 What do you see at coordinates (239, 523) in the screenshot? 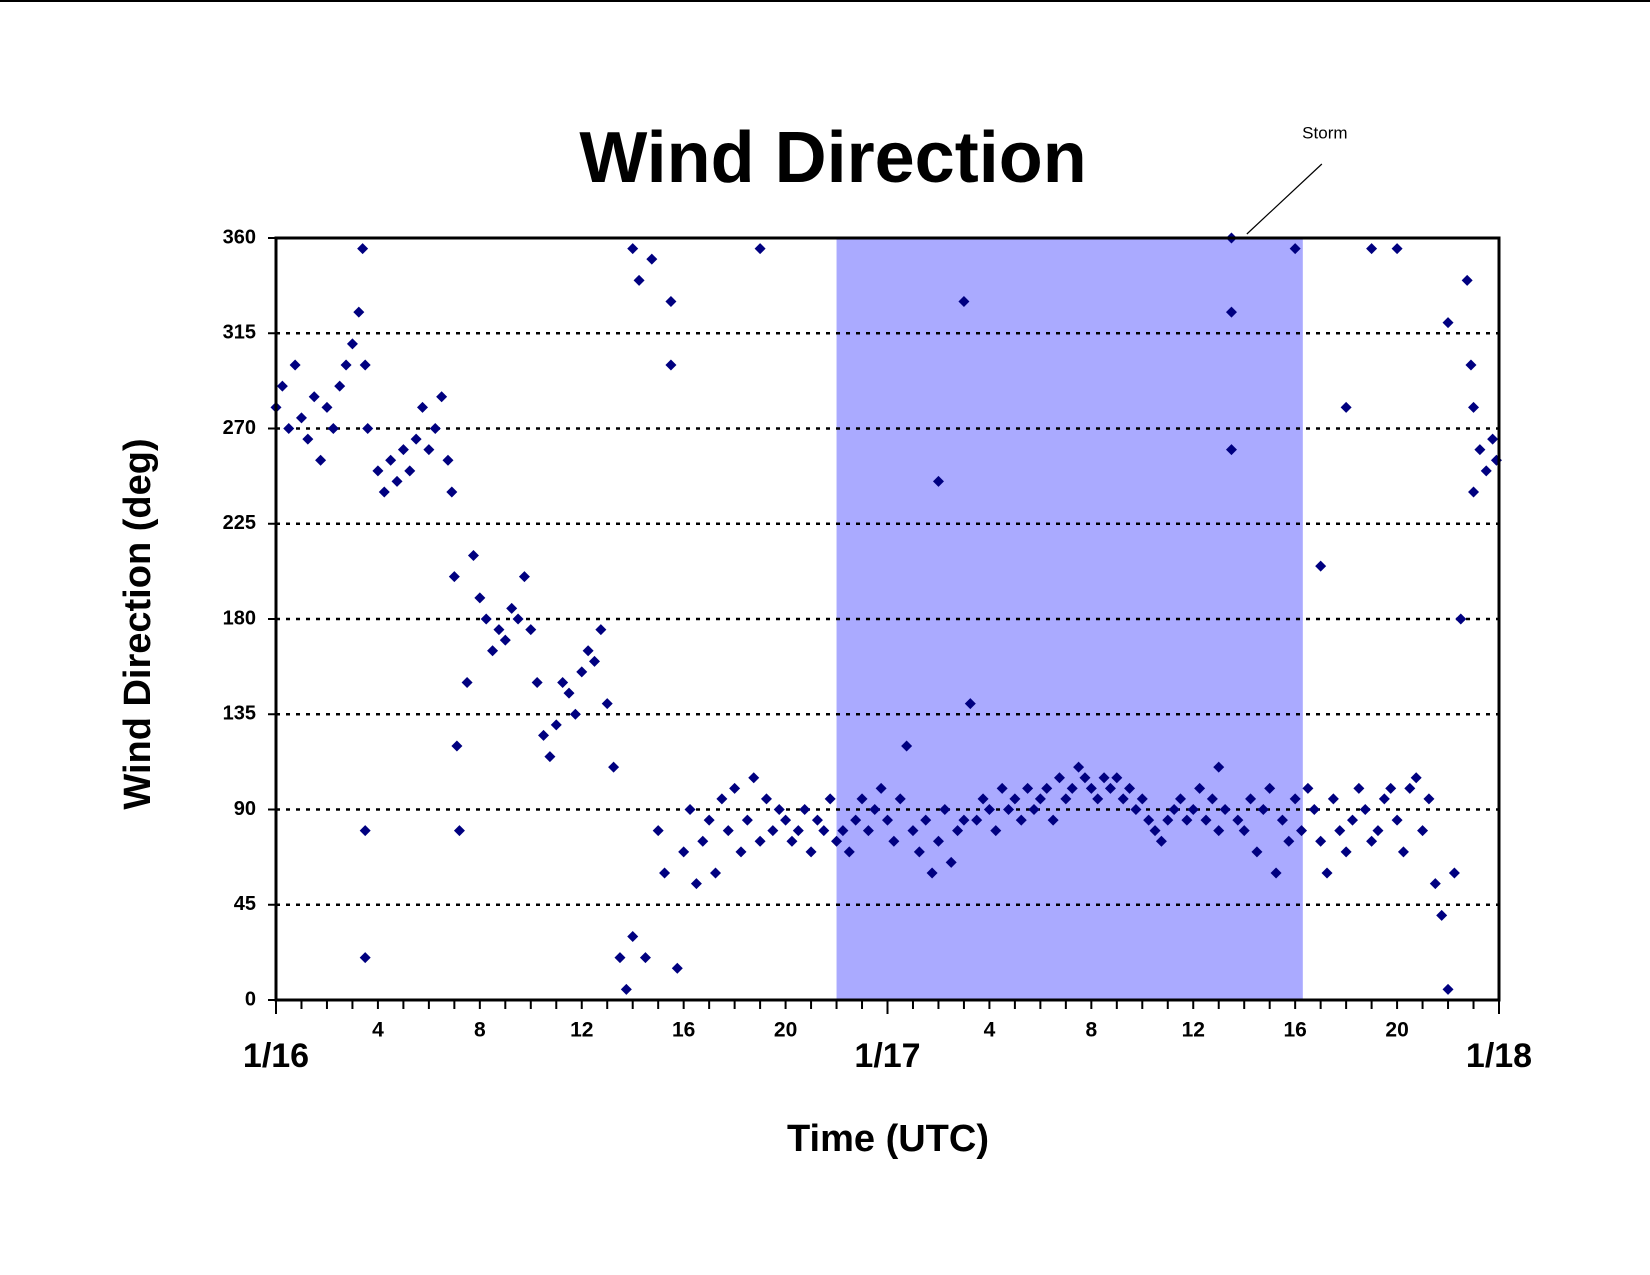
I see `y-tick-label: 225` at bounding box center [239, 523].